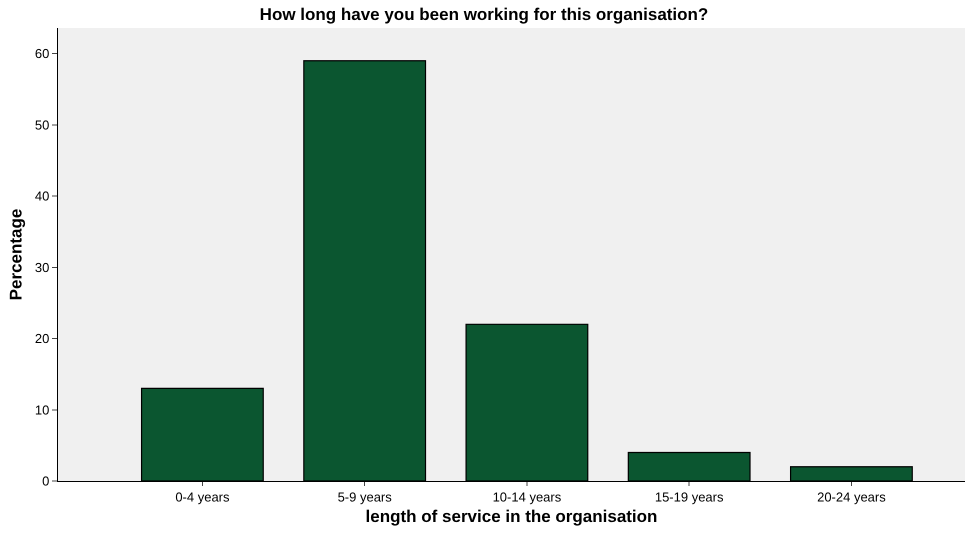 Image resolution: width=968 pixels, height=535 pixels. What do you see at coordinates (42, 267) in the screenshot?
I see `y-tick-label: 30` at bounding box center [42, 267].